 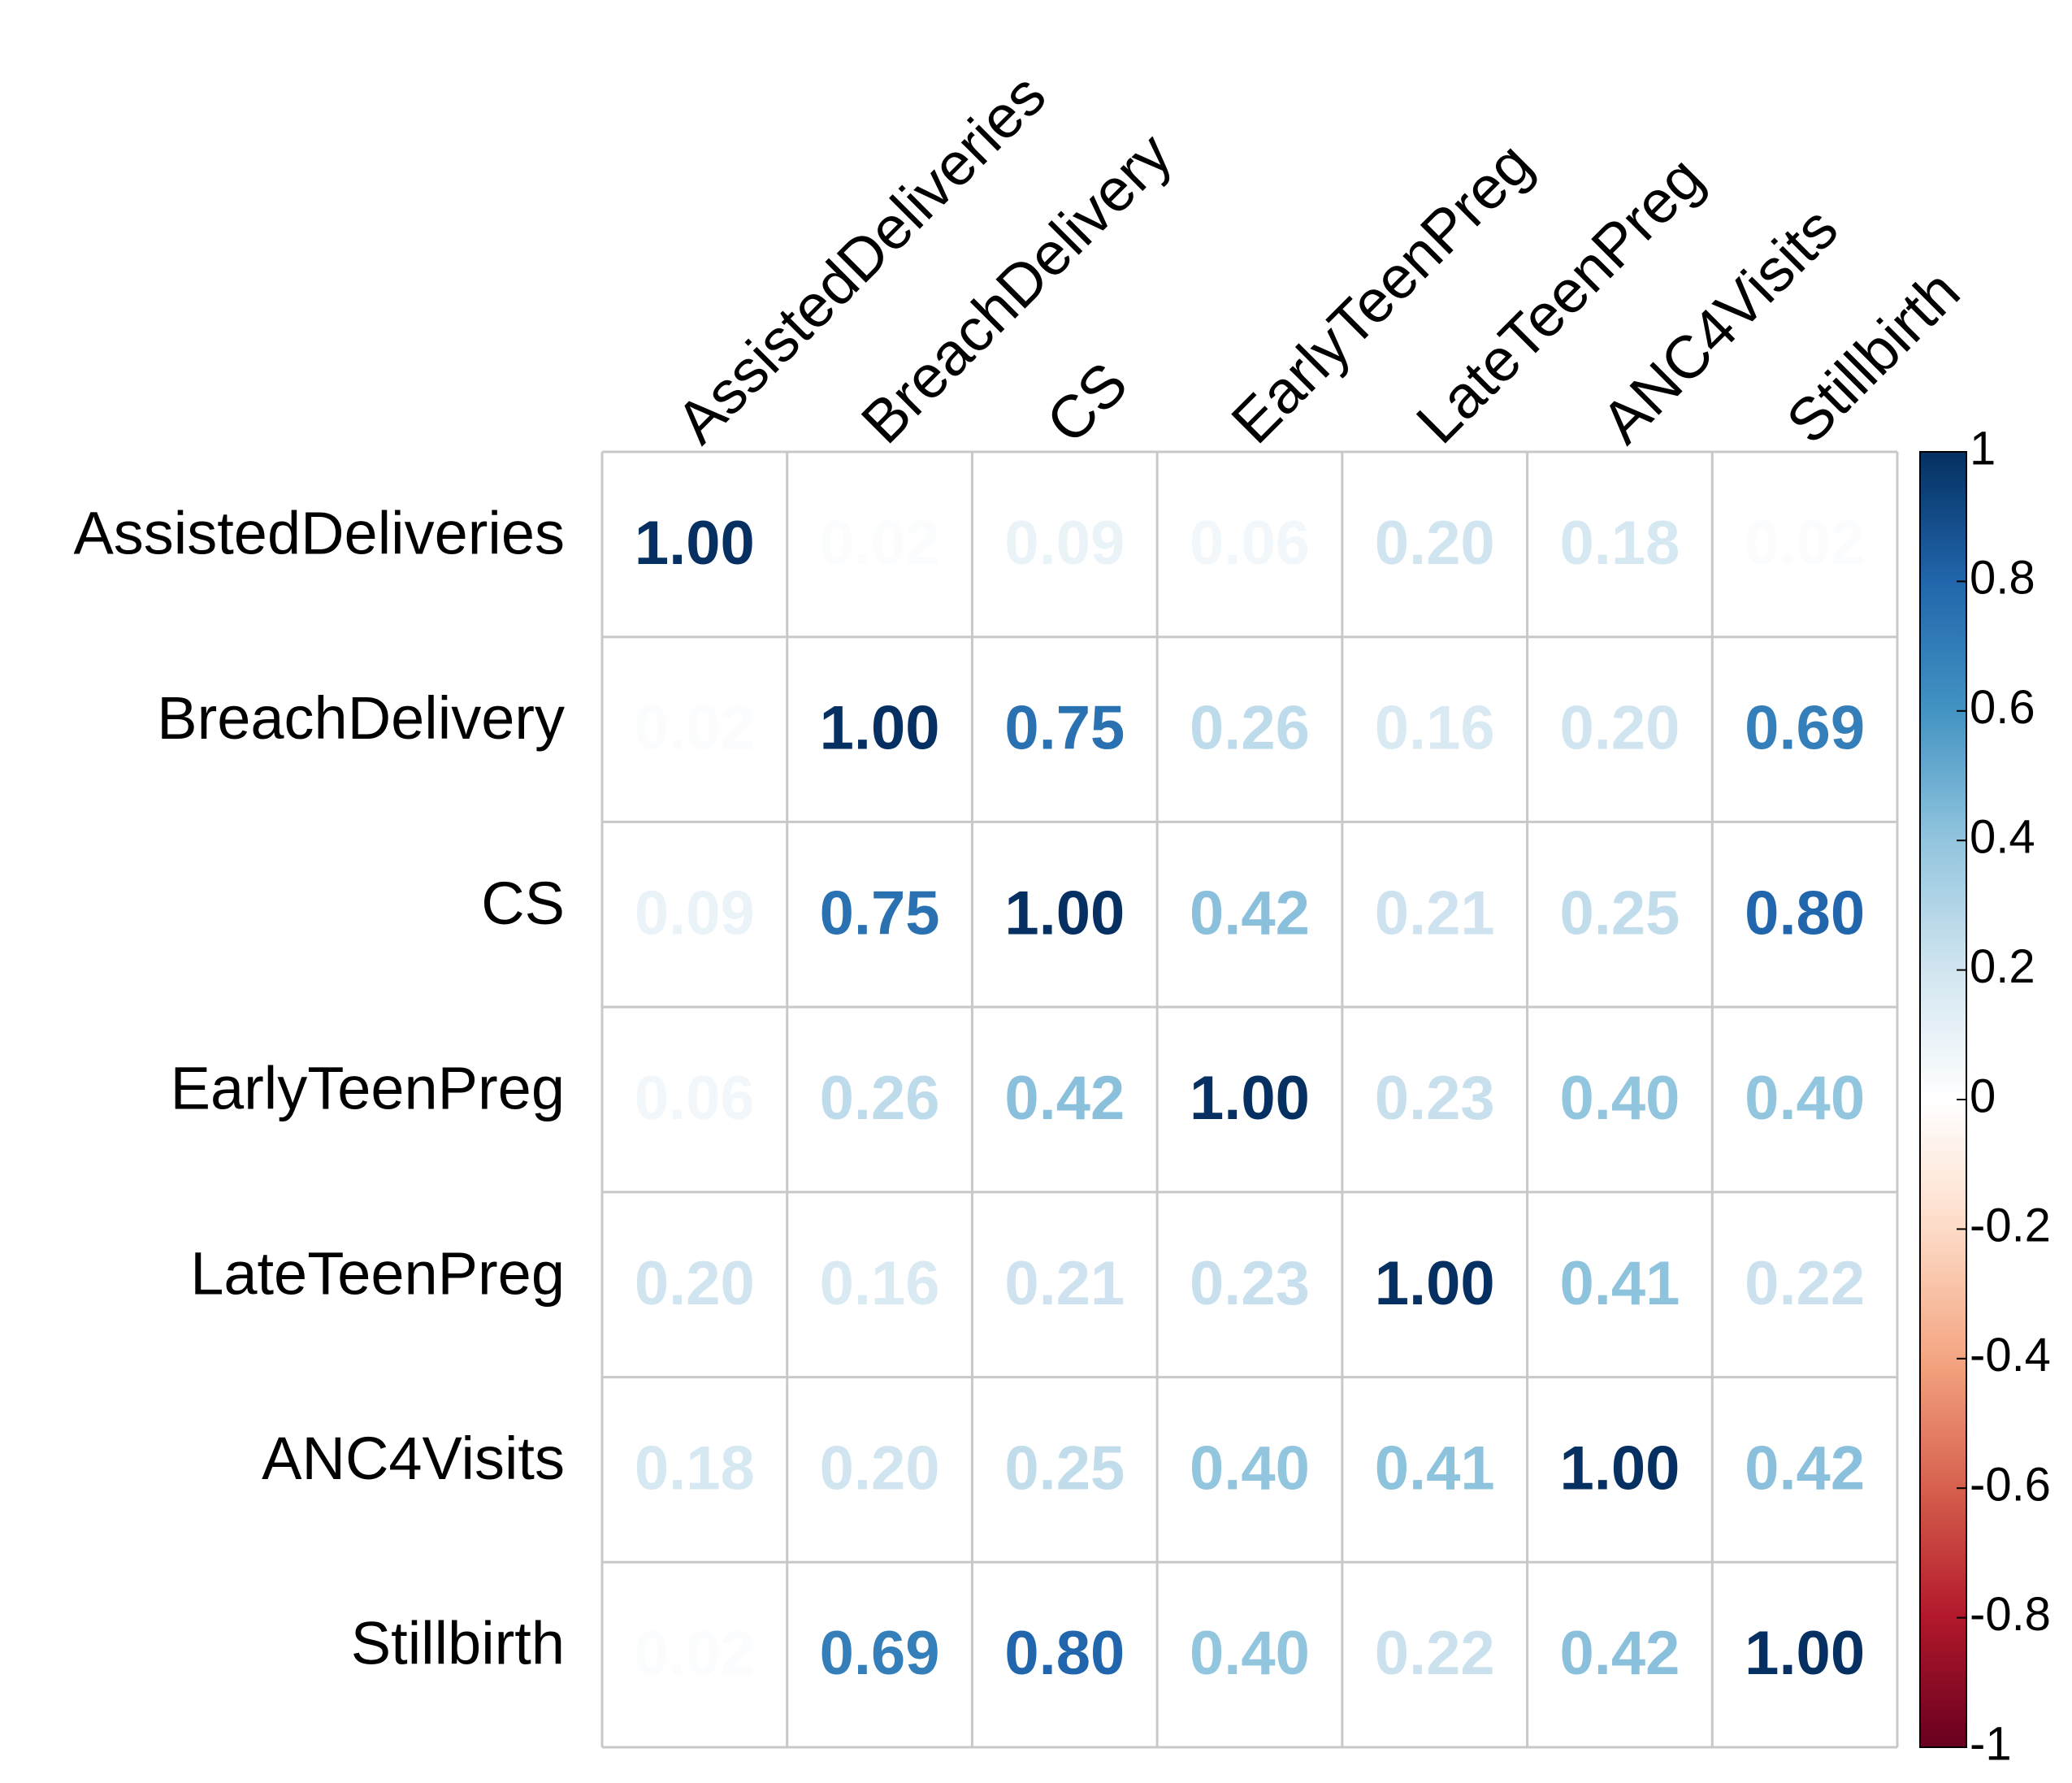 I want to click on colorbar-tick-label: -1, so click(x=1991, y=1743).